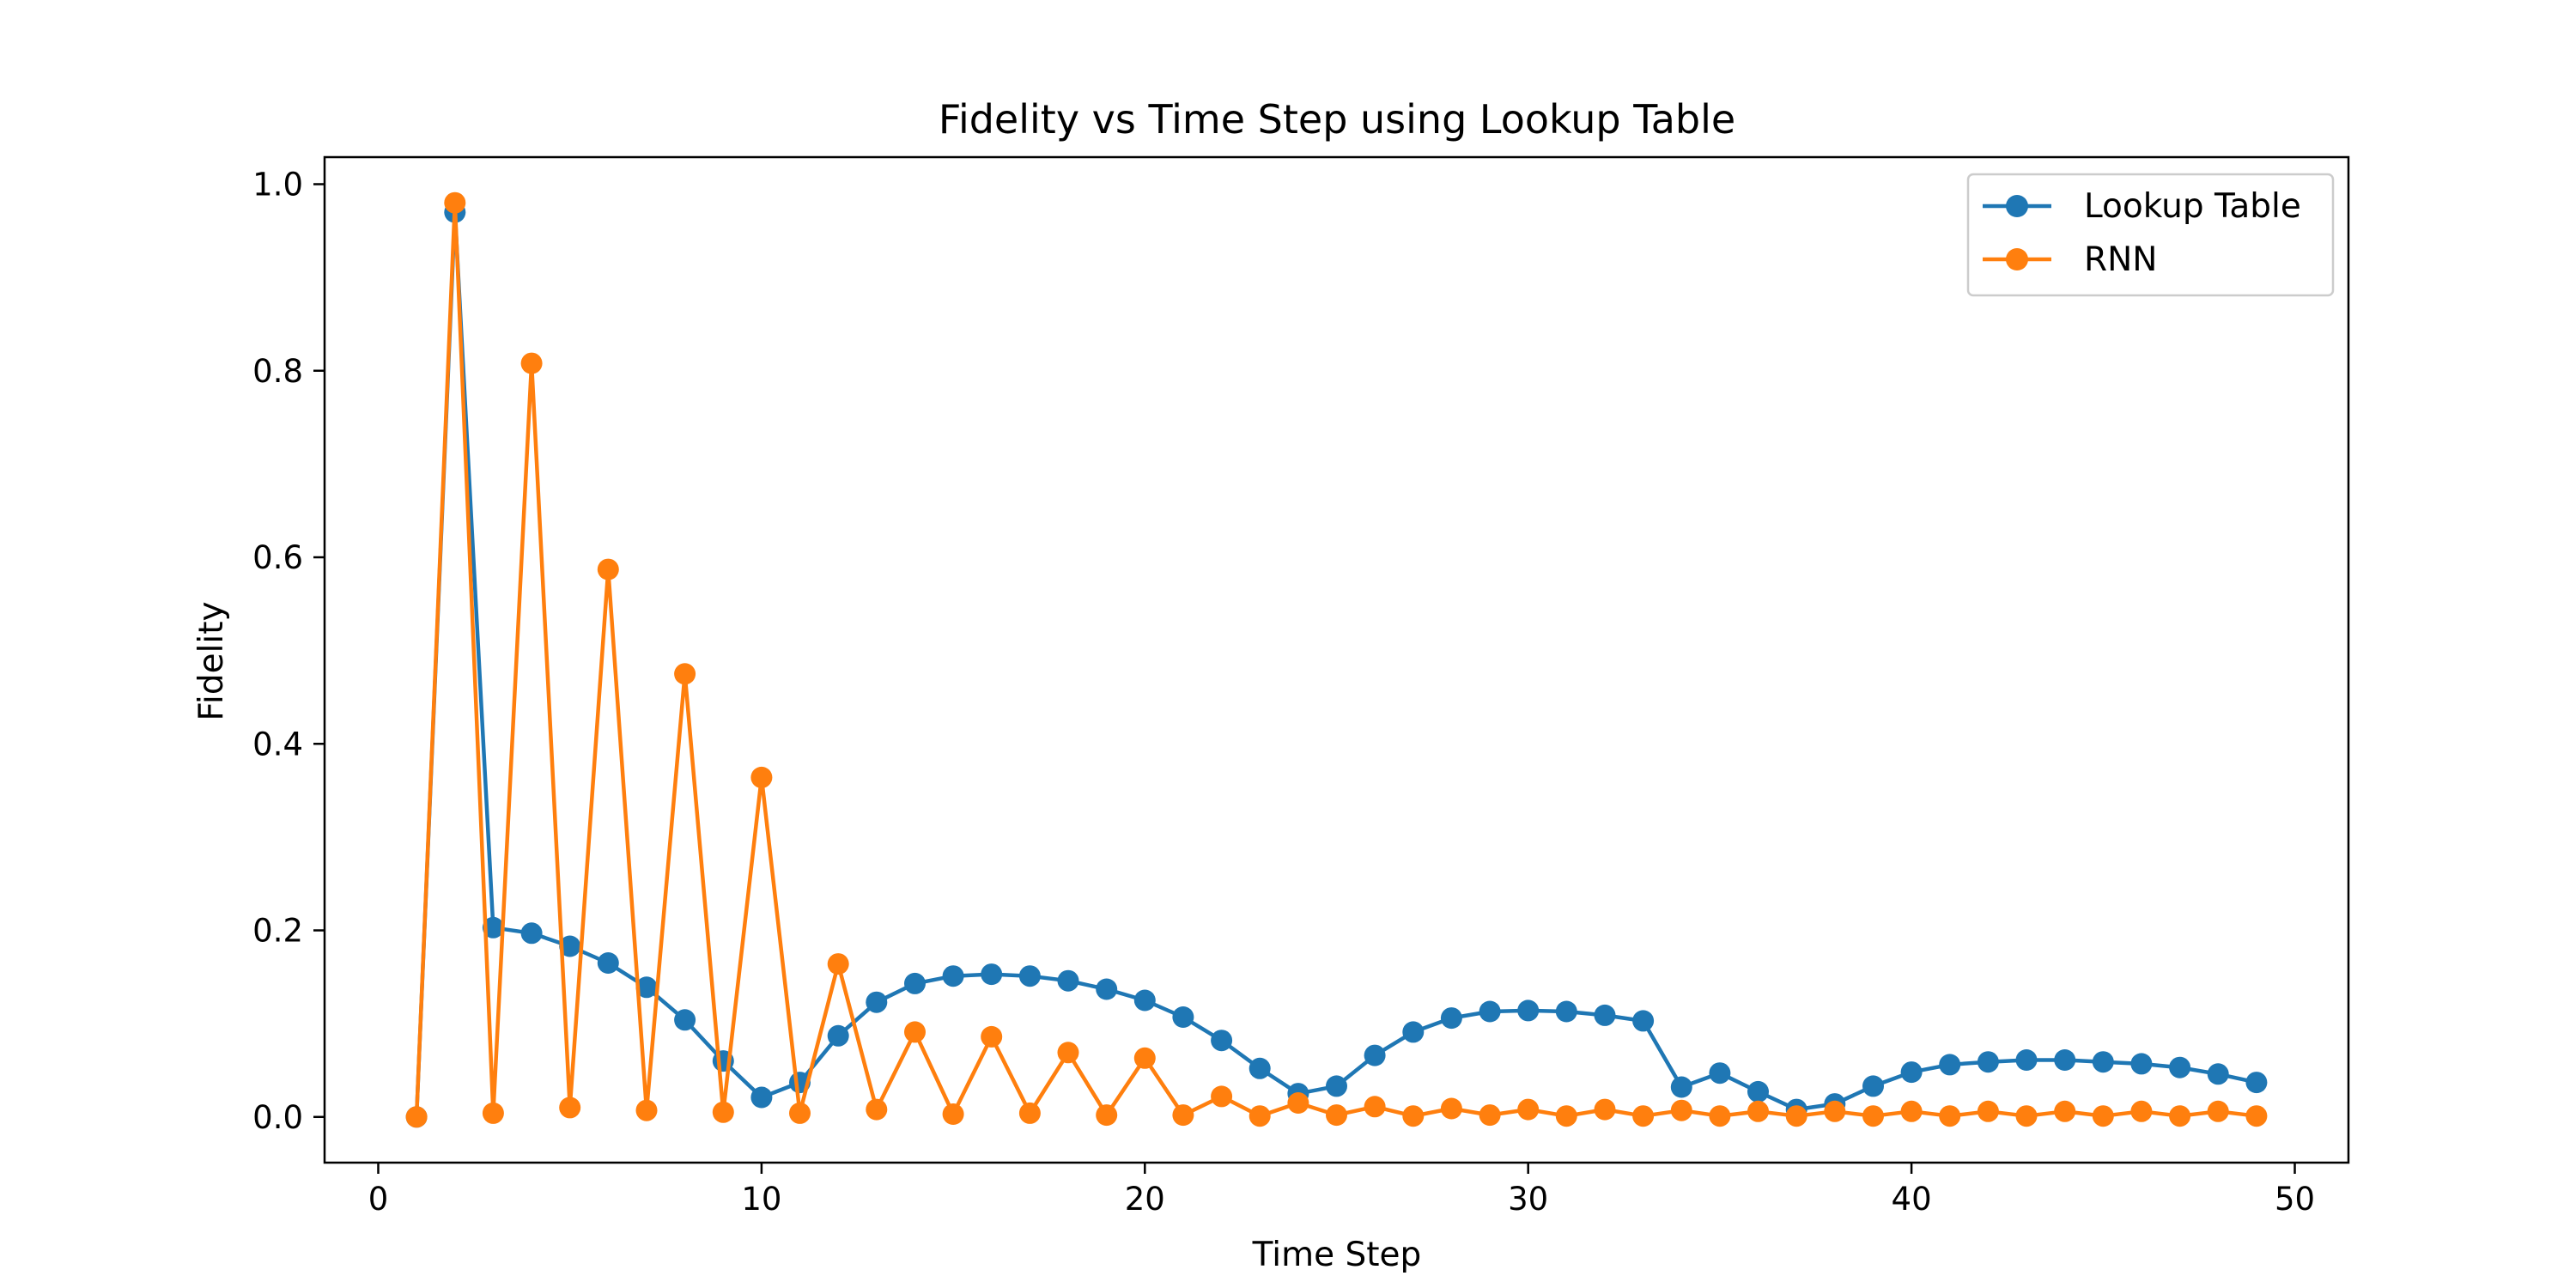 This screenshot has height=1288, width=2576. Describe the element at coordinates (2295, 1199) in the screenshot. I see `x-tick-label: 50` at that location.